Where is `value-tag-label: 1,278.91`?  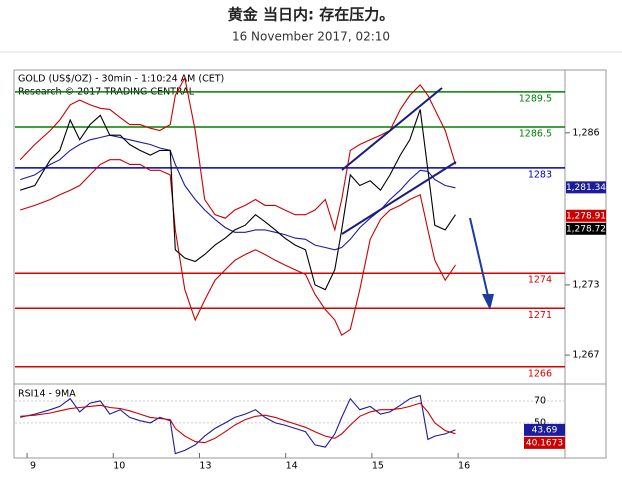
value-tag-label: 1,278.91 is located at coordinates (586, 216).